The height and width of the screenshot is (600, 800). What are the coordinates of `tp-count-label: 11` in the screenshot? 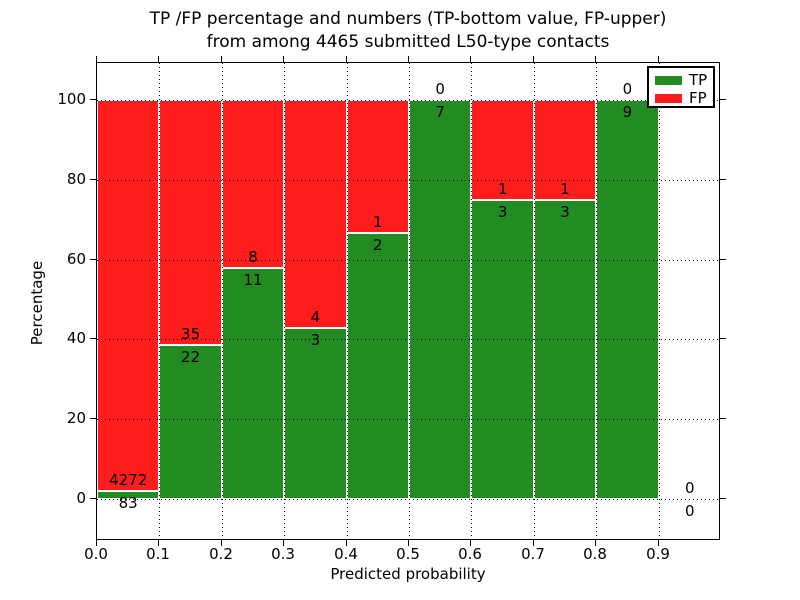 It's located at (253, 279).